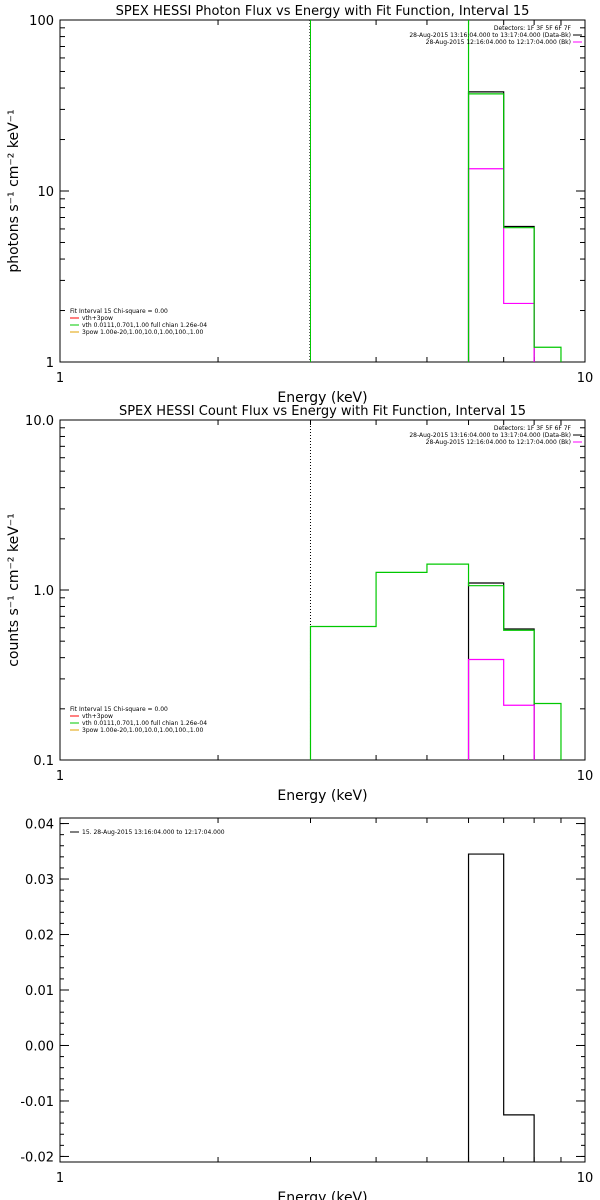  What do you see at coordinates (501, 709) in the screenshot?
I see `panel2-series-1-steps` at bounding box center [501, 709].